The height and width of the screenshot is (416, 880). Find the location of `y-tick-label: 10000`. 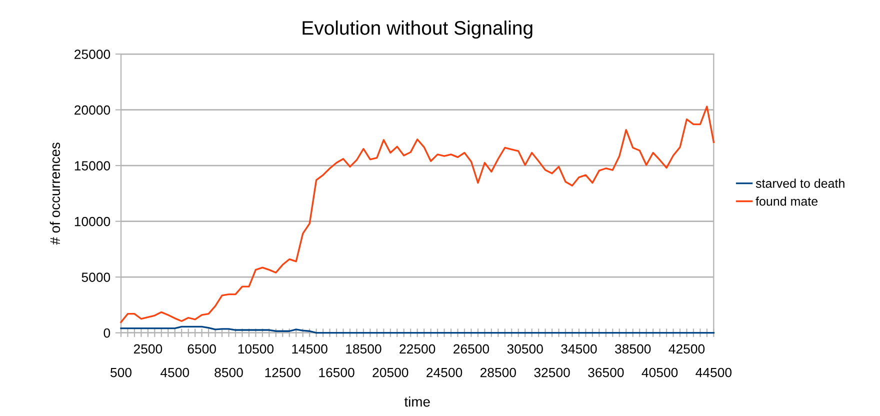

y-tick-label: 10000 is located at coordinates (92, 221).